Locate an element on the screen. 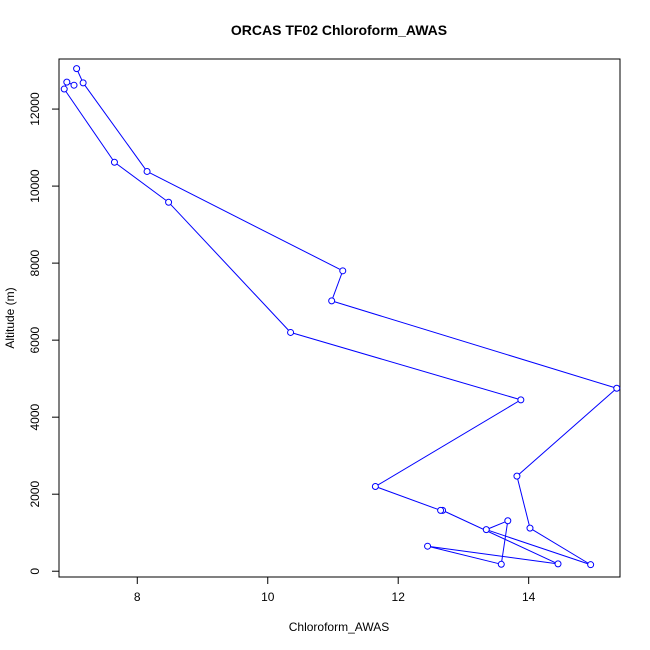 The image size is (650, 650). y-axis-label: Altitude (m) is located at coordinates (10, 317).